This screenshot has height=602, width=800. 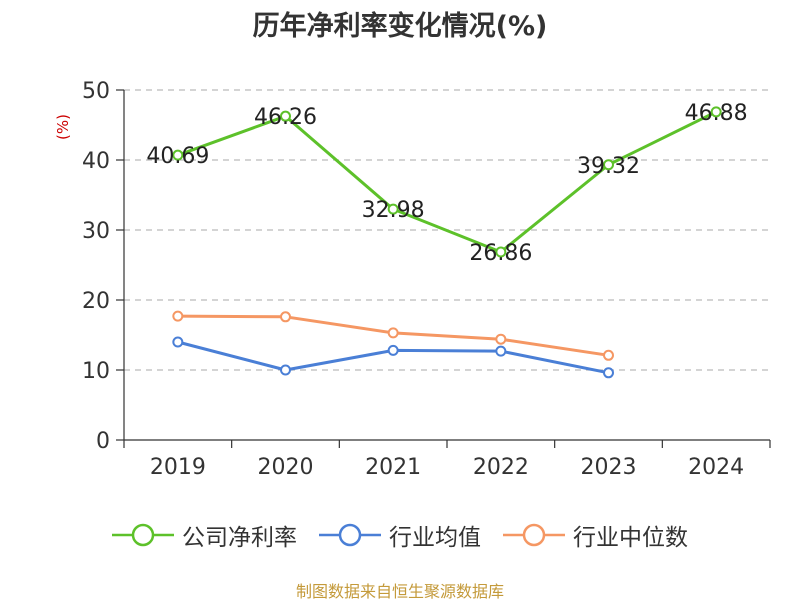 What do you see at coordinates (716, 467) in the screenshot?
I see `x-tick-label: 2024` at bounding box center [716, 467].